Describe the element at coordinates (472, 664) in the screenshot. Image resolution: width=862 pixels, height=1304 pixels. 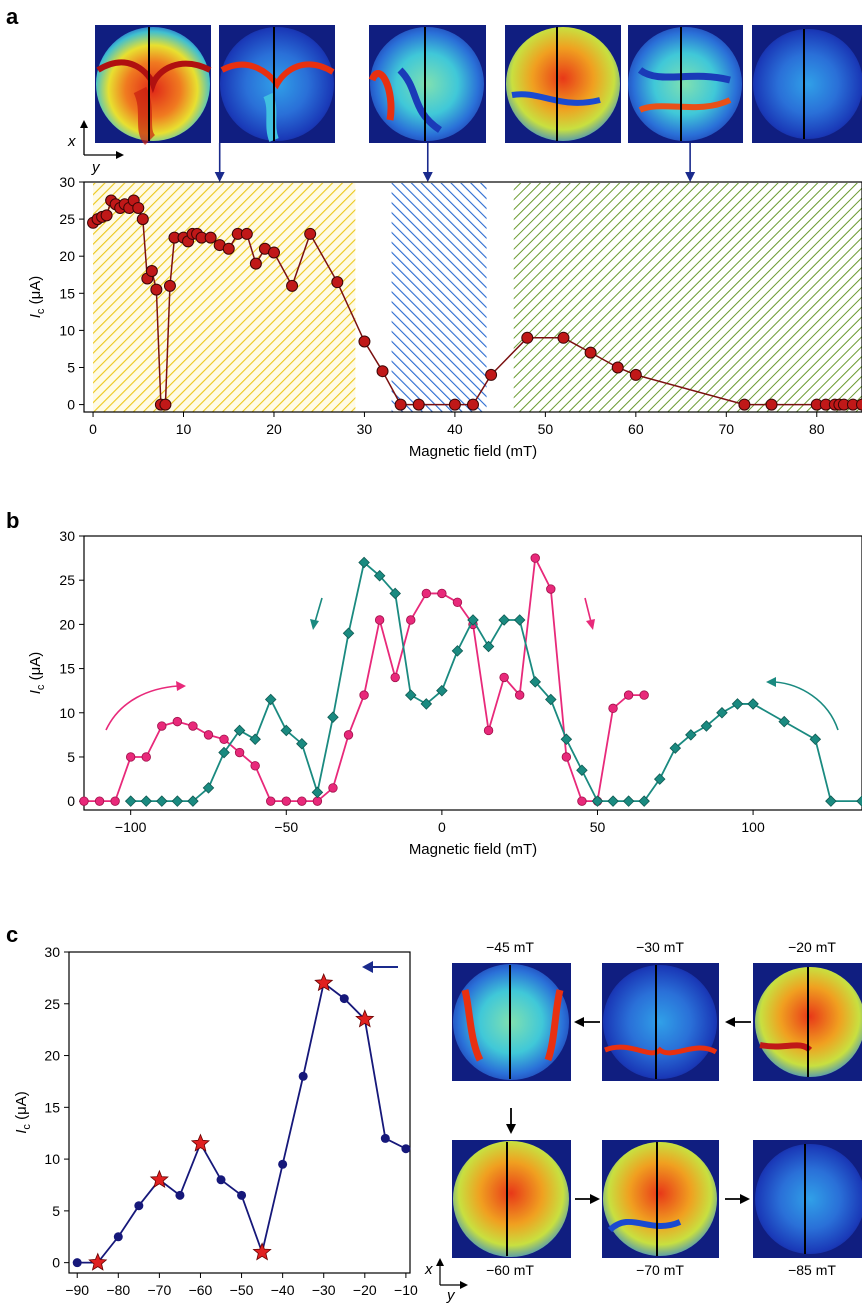
I see `sweep-arrows-b` at that location.